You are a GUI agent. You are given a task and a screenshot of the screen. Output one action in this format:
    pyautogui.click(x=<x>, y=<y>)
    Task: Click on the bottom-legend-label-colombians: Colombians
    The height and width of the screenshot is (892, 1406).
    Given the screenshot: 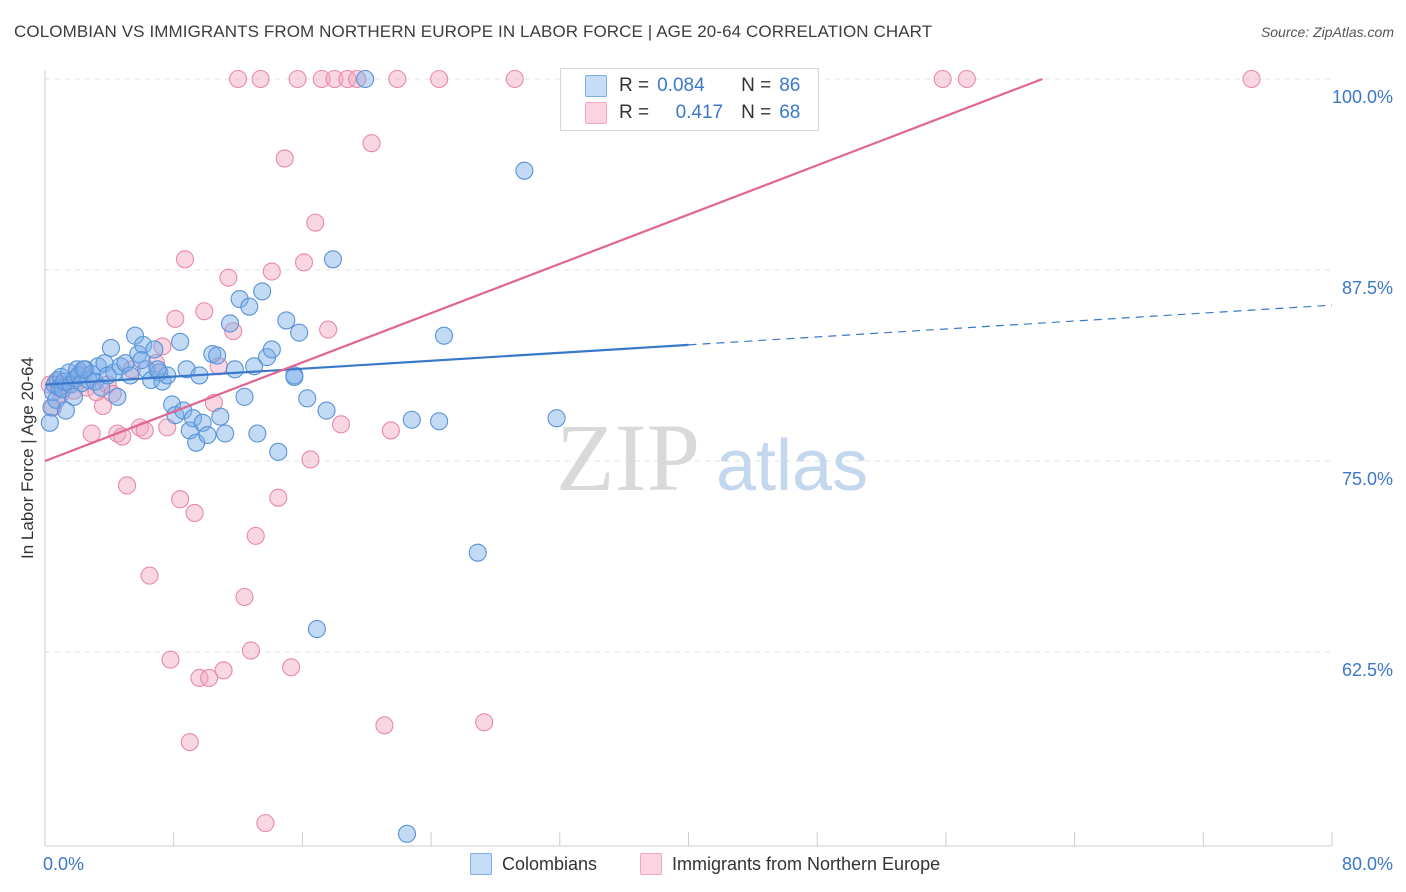 What is the action you would take?
    pyautogui.click(x=550, y=863)
    